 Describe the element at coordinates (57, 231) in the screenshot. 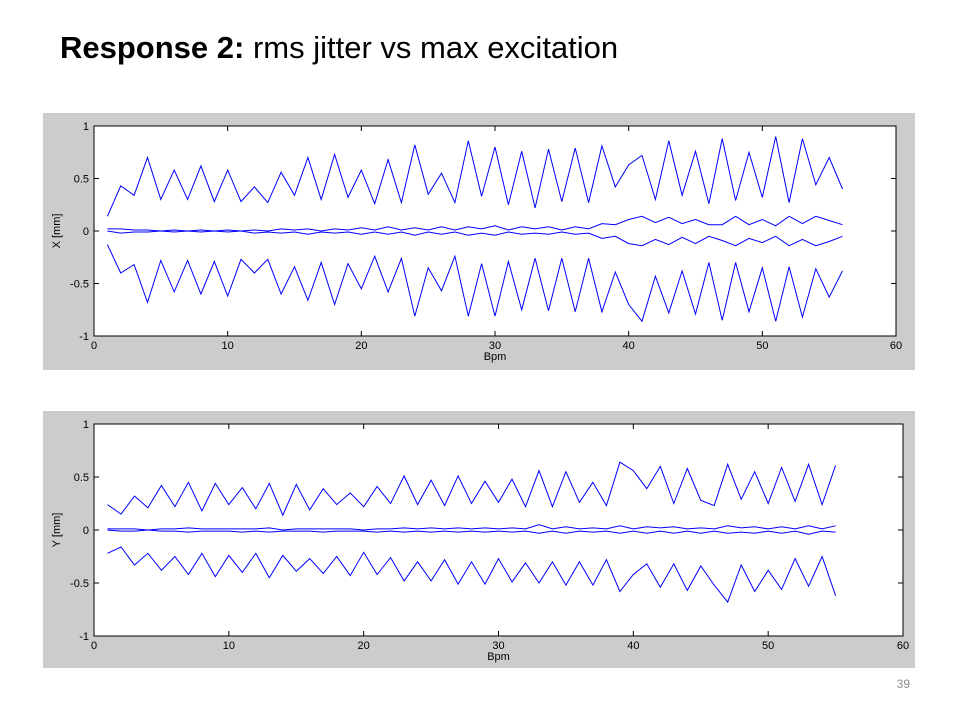

I see `y-axis-label: X [mm]` at that location.